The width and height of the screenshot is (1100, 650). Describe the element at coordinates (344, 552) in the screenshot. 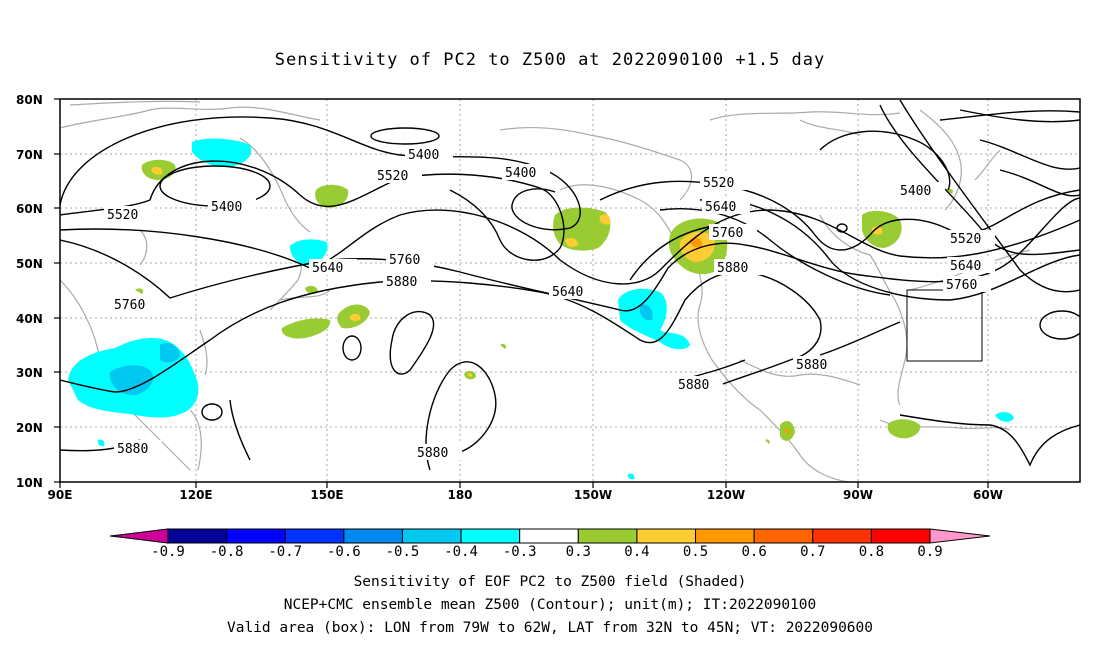

I see `colorbar-label: -0.6` at that location.